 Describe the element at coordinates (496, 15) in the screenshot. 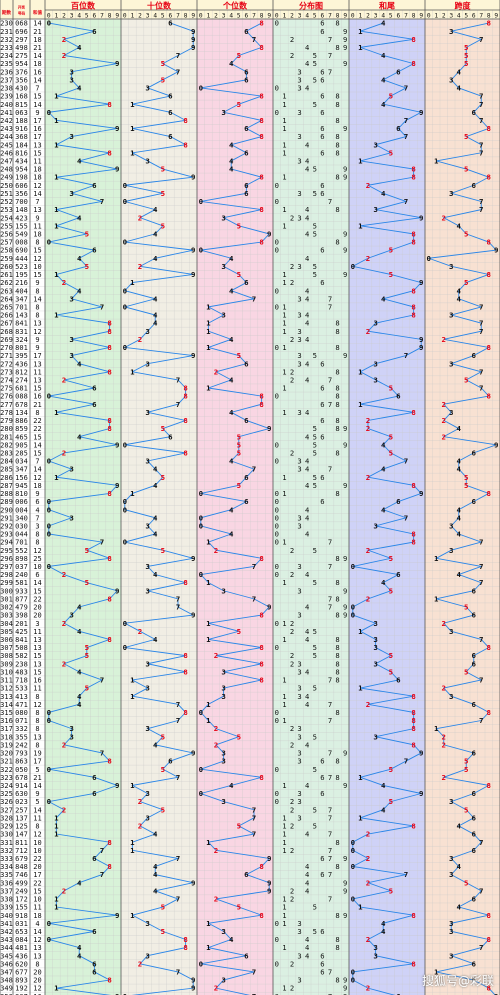

I see `header-digit: 9` at that location.